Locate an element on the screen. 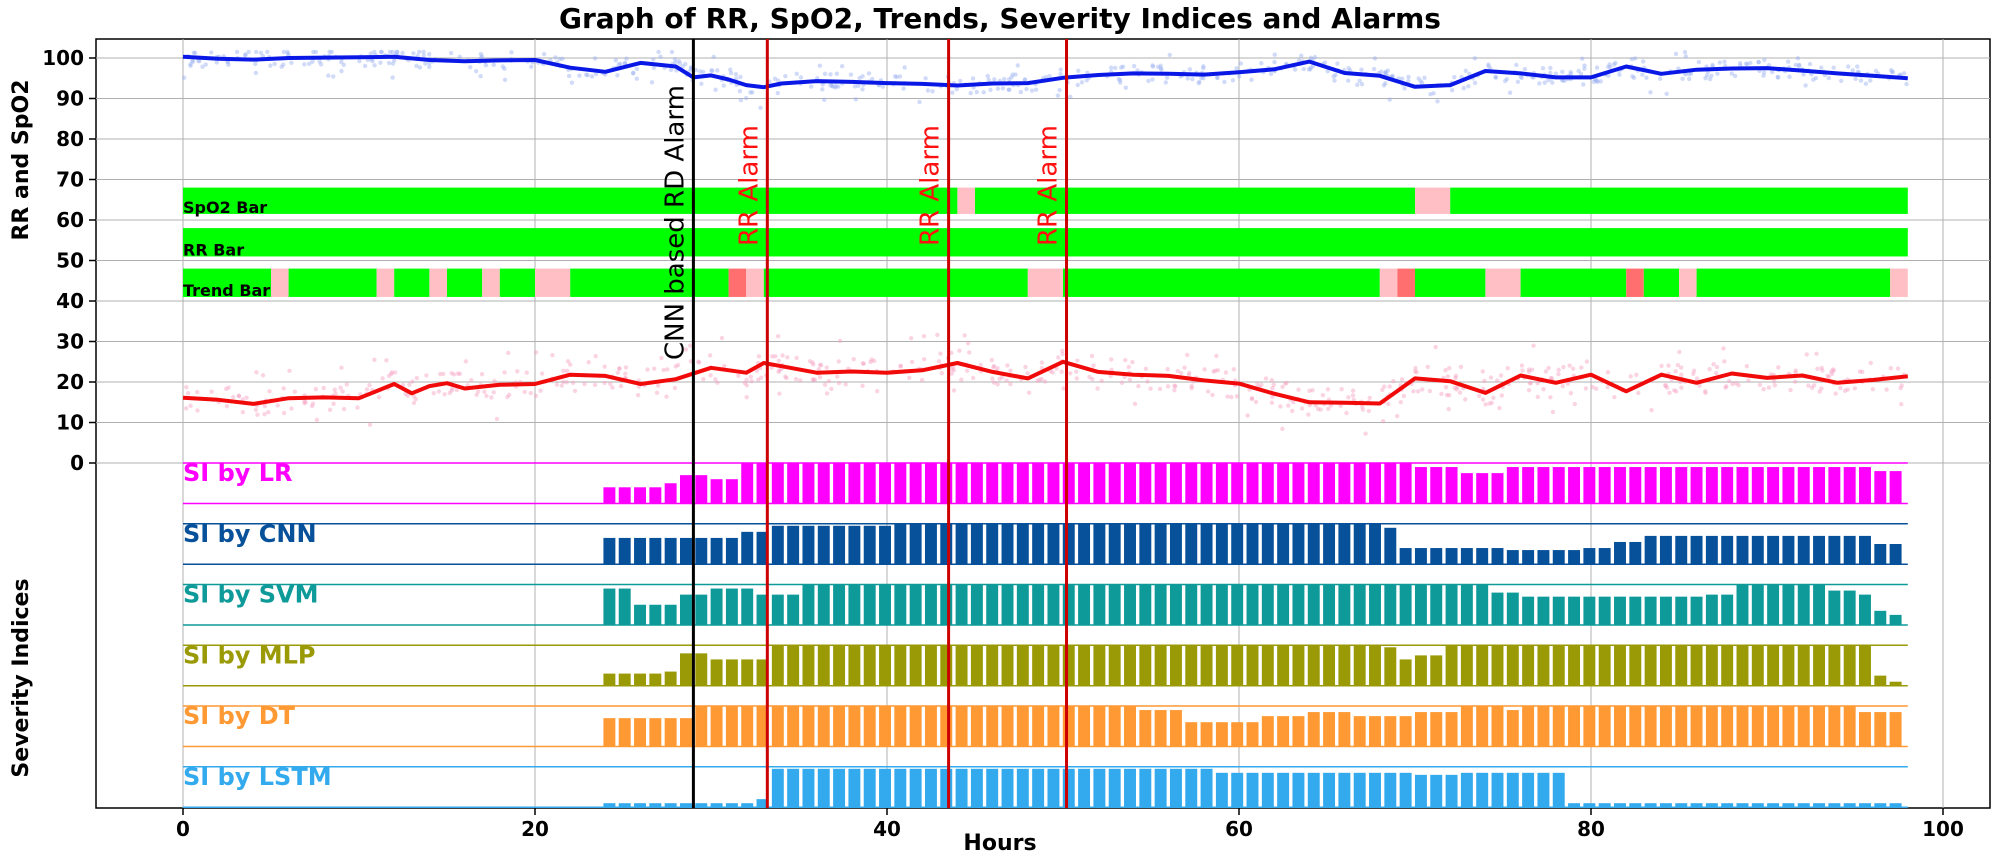 The width and height of the screenshot is (2000, 854). y-tick-label: 20 is located at coordinates (70, 382).